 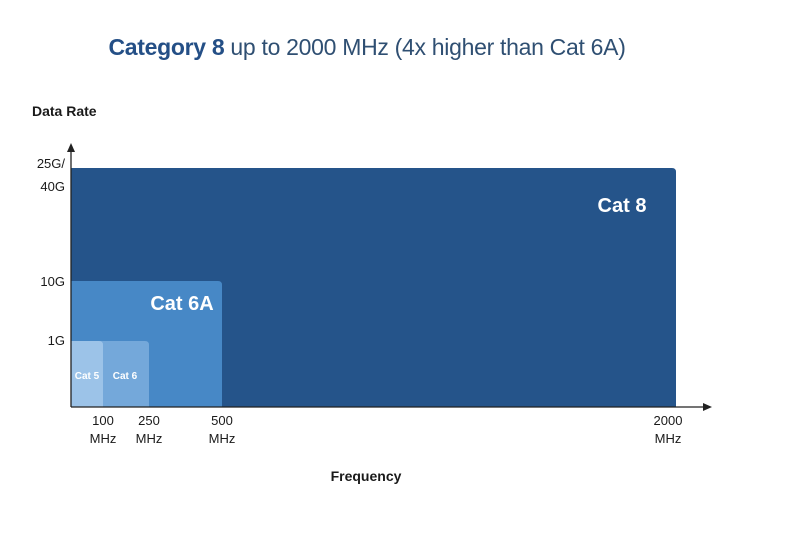 What do you see at coordinates (425, 47) in the screenshot?
I see `chart-title-rest: up to 2000 MHz (4x higher than Cat 6A)` at bounding box center [425, 47].